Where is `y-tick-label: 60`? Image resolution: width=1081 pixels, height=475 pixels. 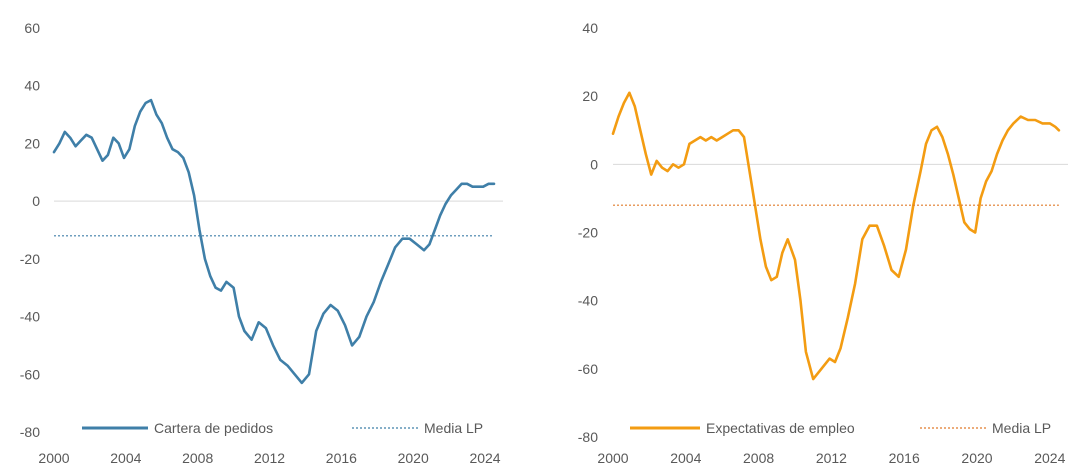
y-tick-label: 60 is located at coordinates (32, 28).